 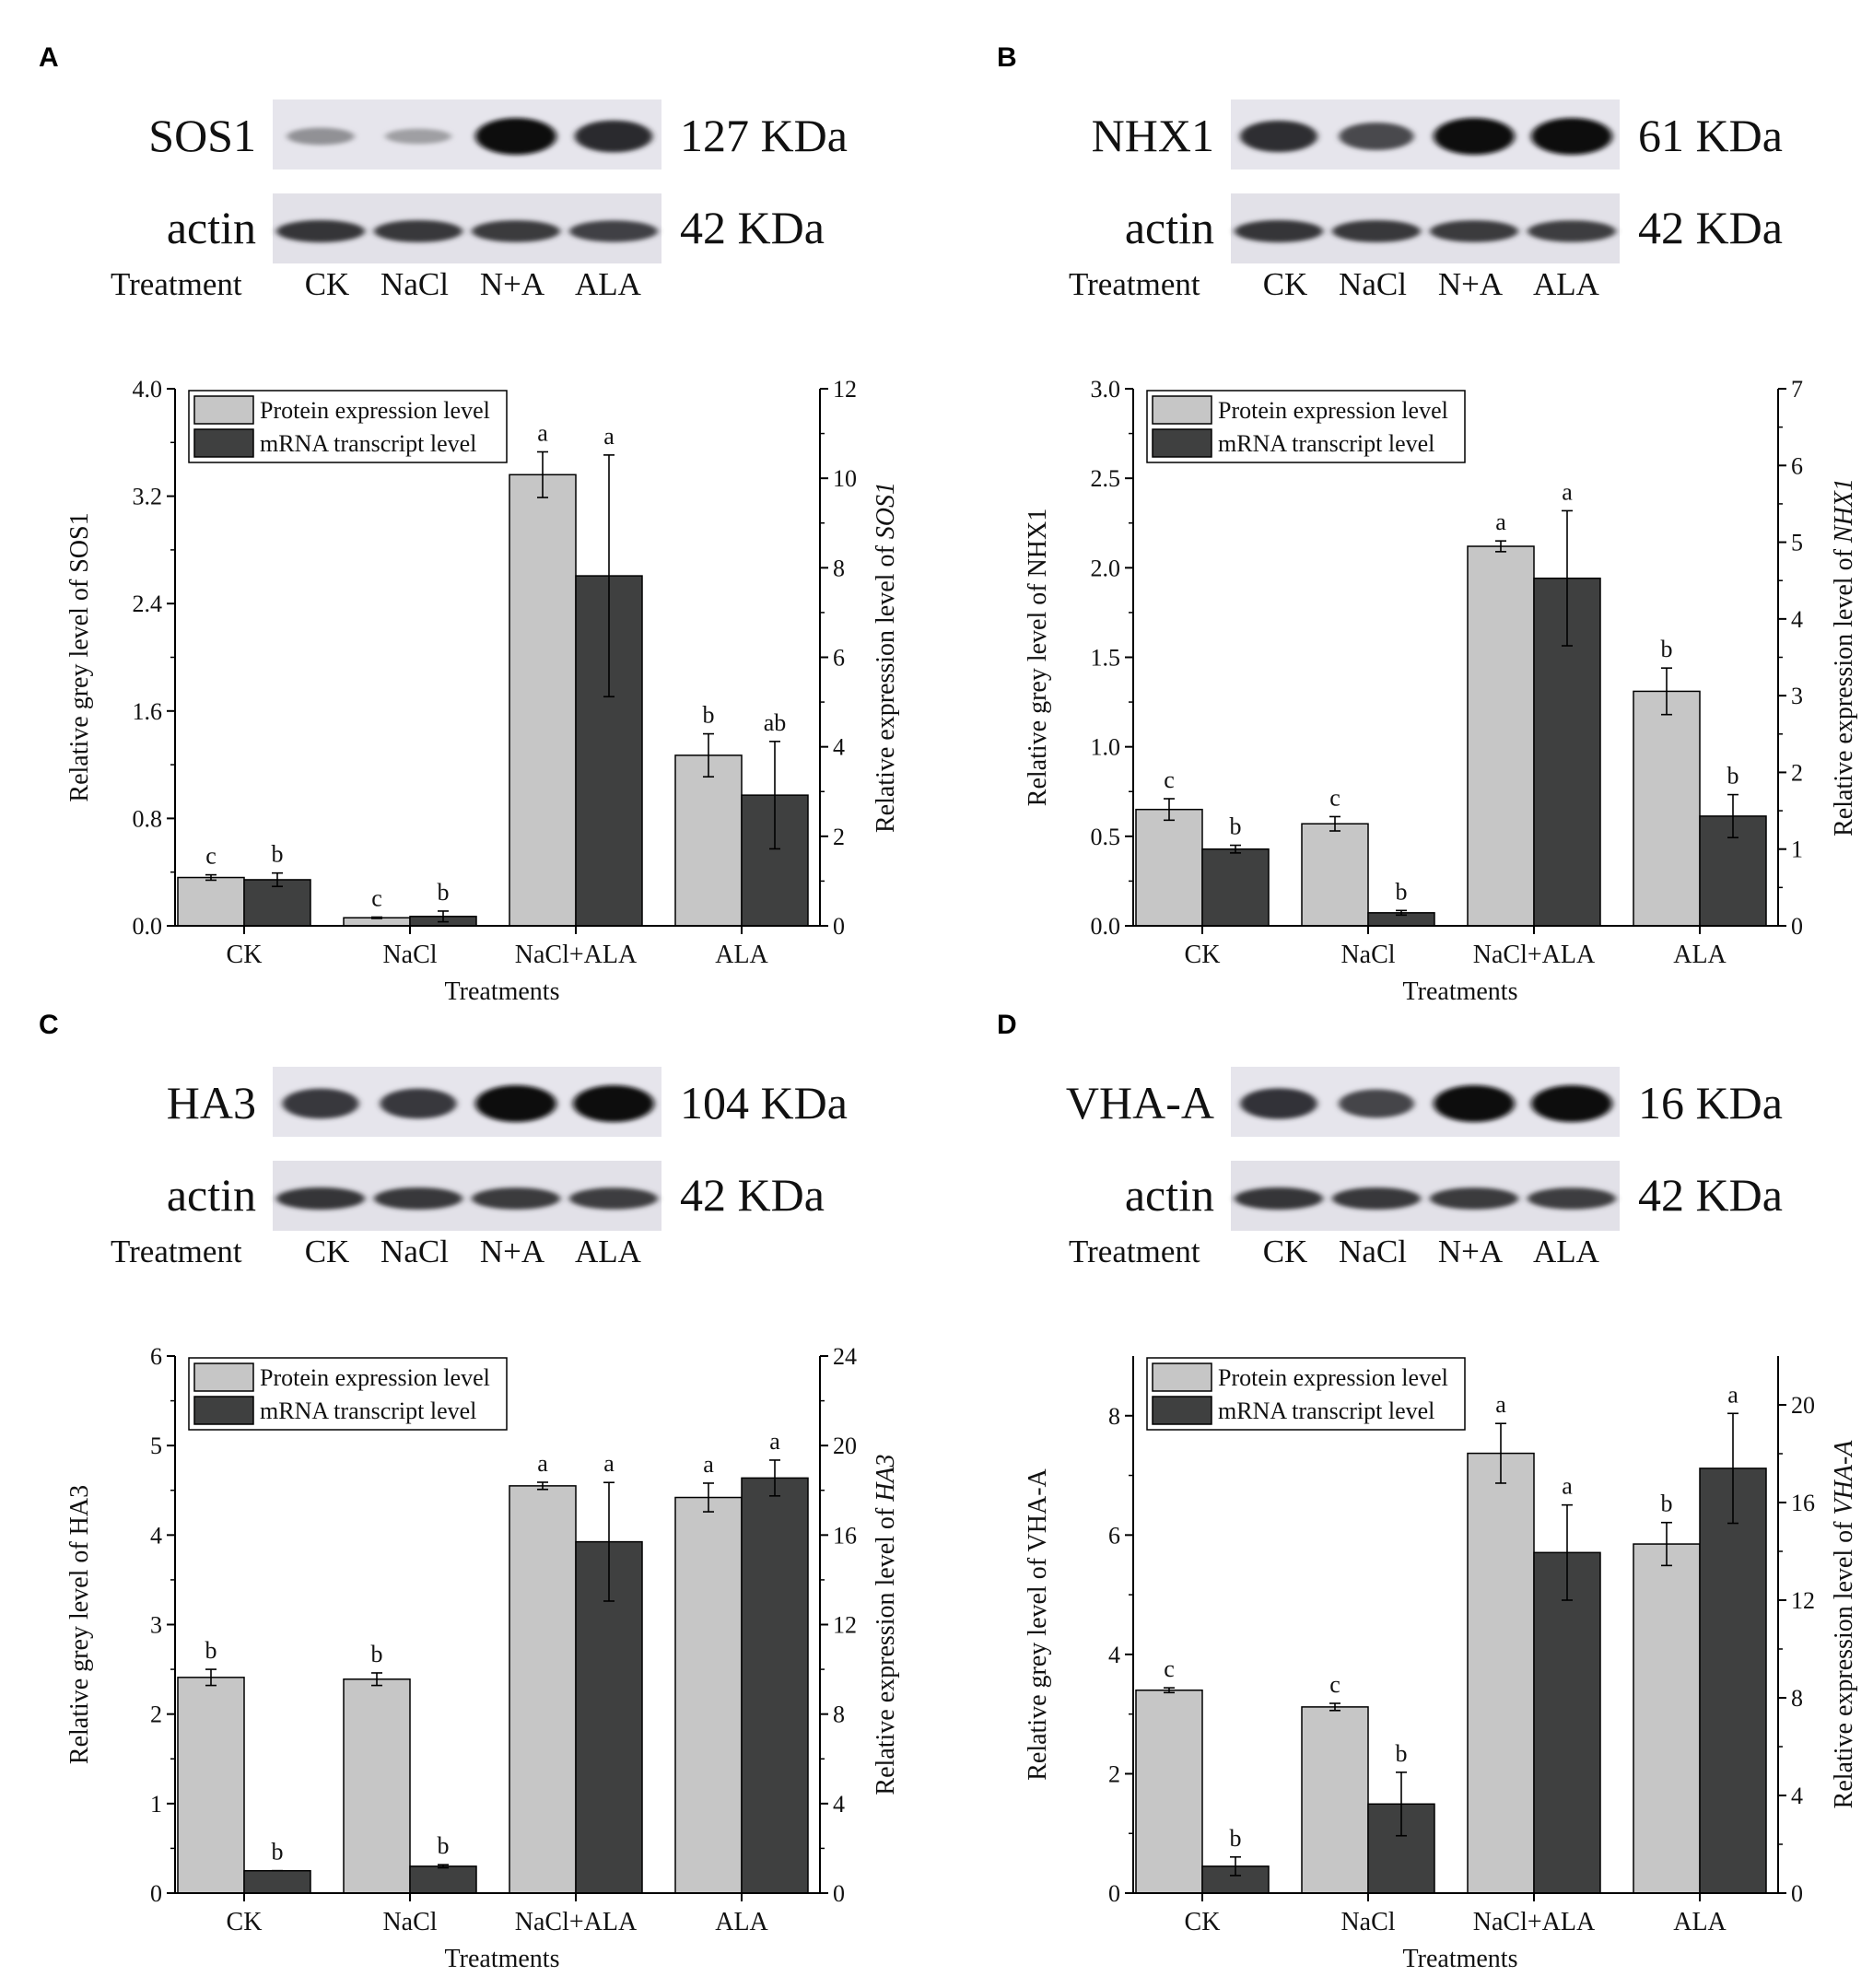 What do you see at coordinates (414, 1251) in the screenshot?
I see `blot-lane-label: NaCl` at bounding box center [414, 1251].